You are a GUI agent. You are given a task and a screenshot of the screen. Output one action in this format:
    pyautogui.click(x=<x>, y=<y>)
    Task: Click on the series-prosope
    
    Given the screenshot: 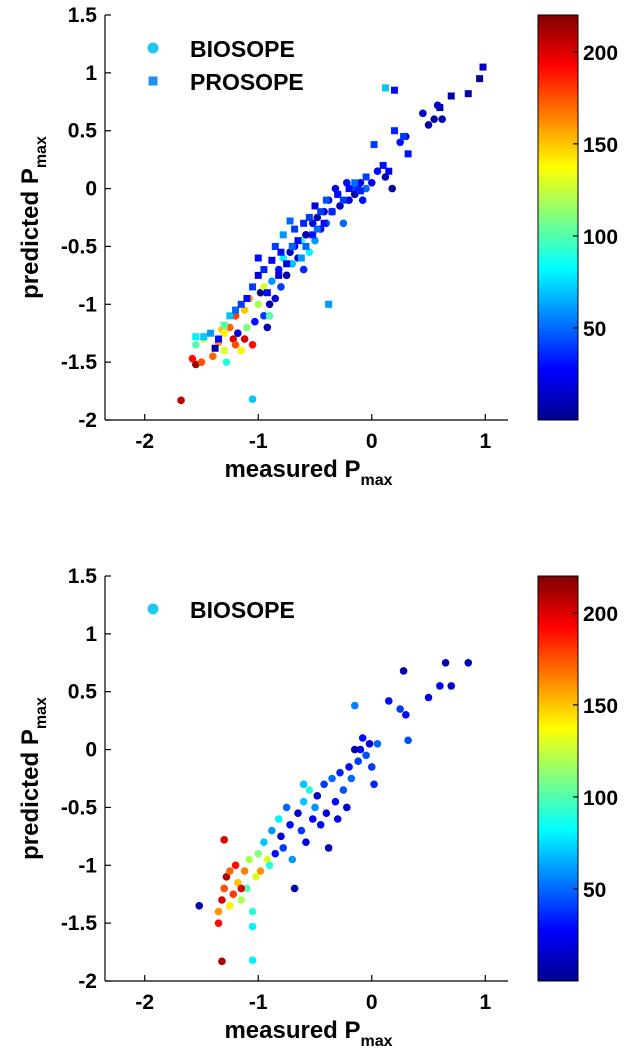 What is the action you would take?
    pyautogui.click(x=339, y=207)
    